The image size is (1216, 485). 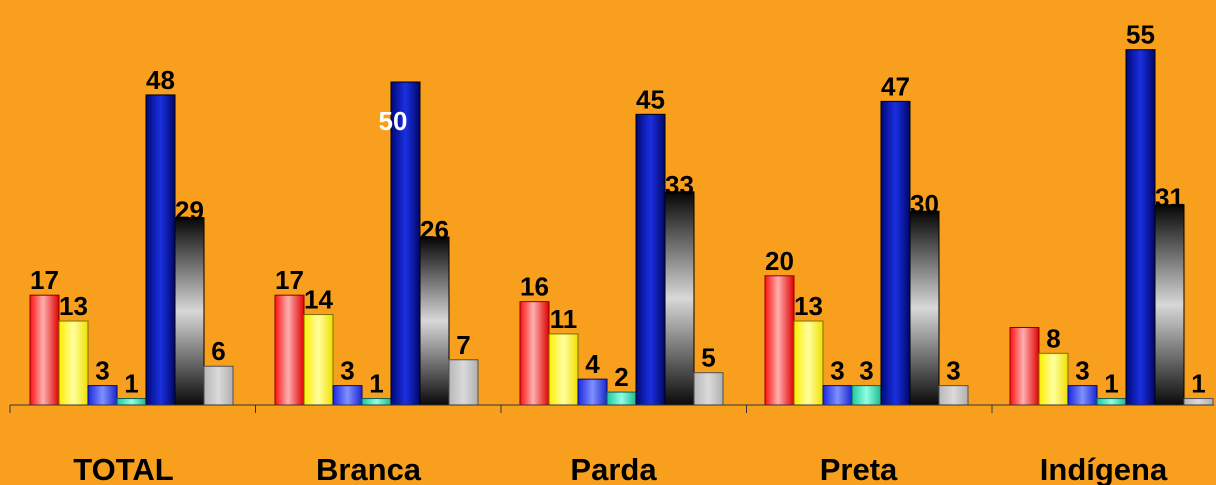 I want to click on data-label-yellow-branca: 14, so click(x=318, y=300).